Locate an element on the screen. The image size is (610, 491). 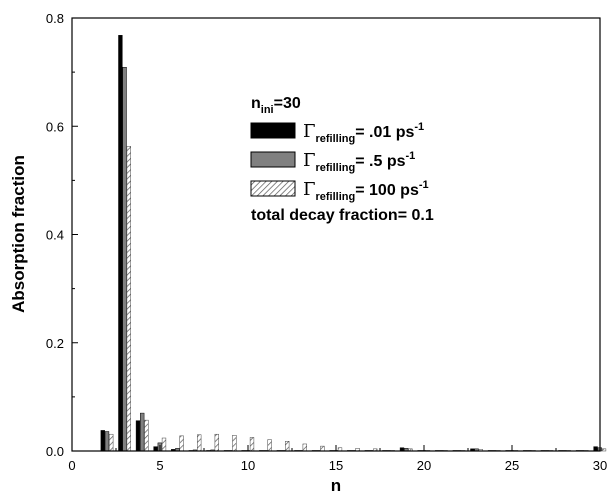
bar-hatched-n10 is located at coordinates (252, 444).